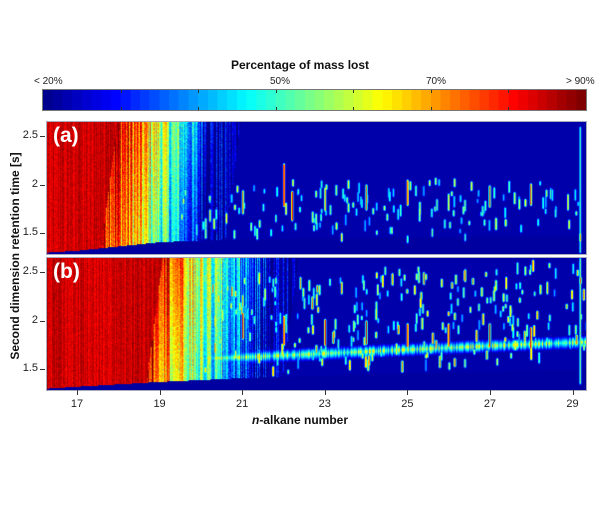  What do you see at coordinates (490, 404) in the screenshot?
I see `x-tick-label-27: 27` at bounding box center [490, 404].